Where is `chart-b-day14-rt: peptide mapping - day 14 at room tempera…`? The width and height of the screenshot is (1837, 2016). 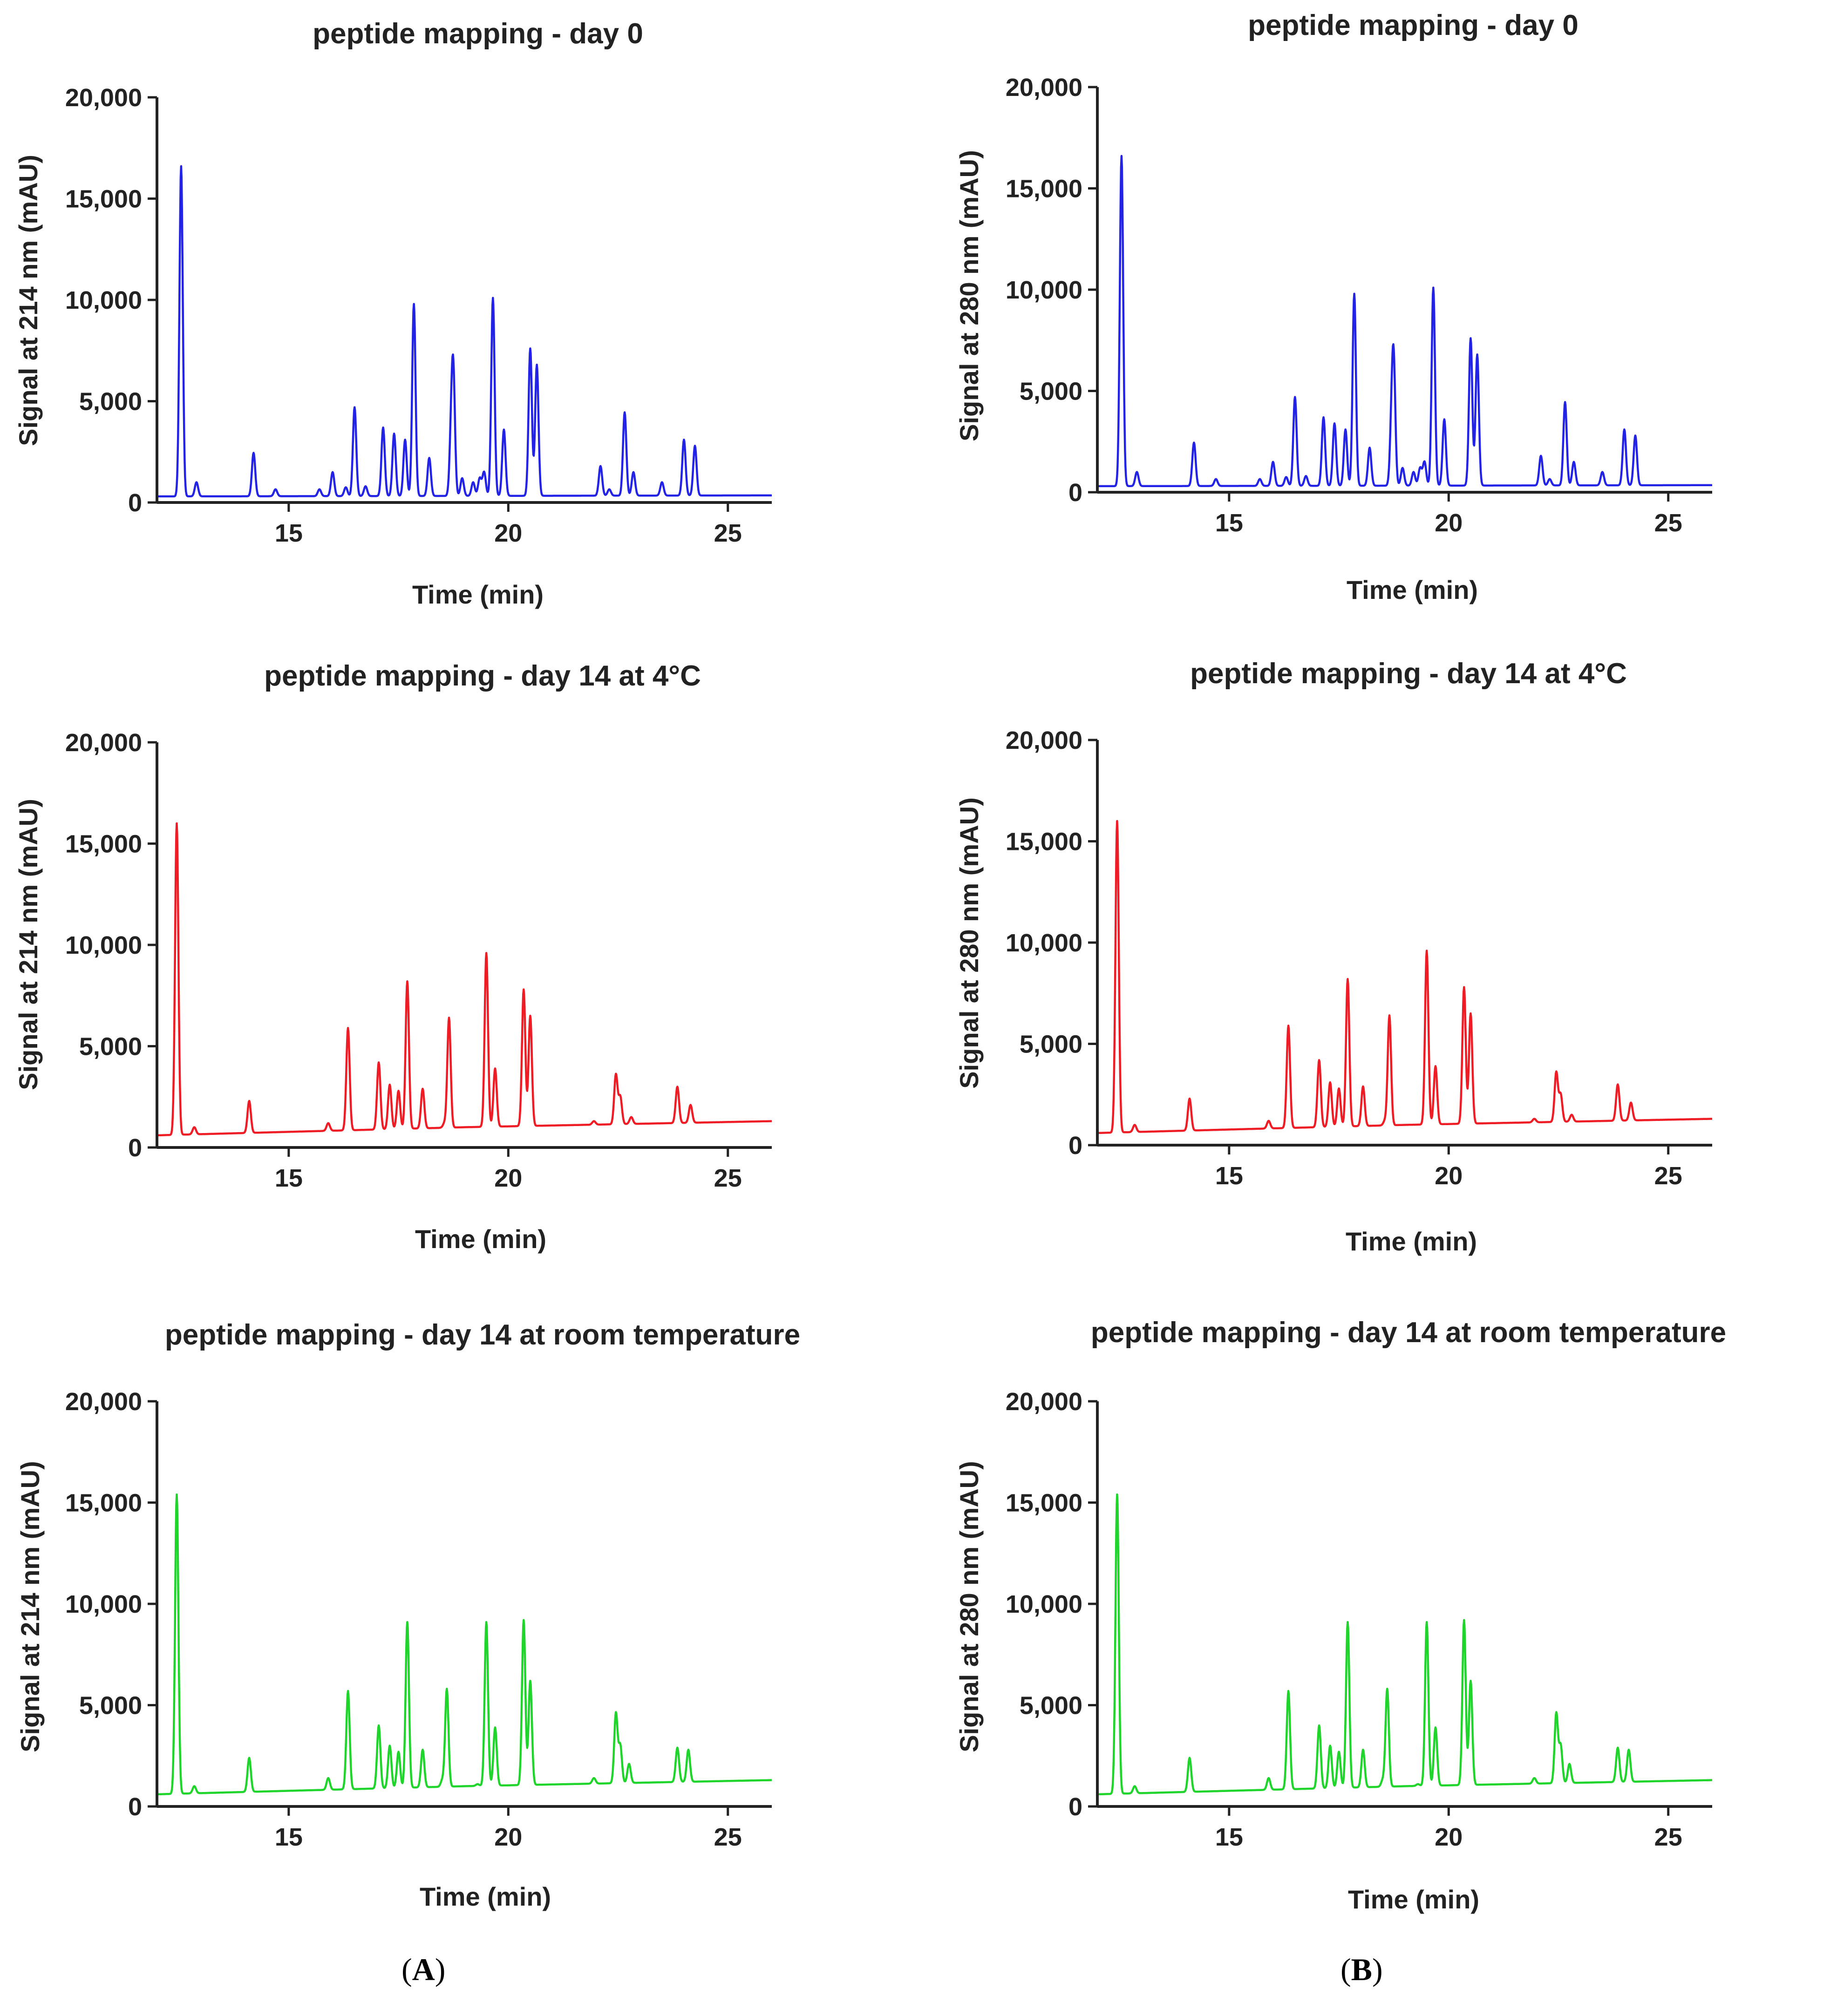 chart-b-day14-rt: peptide mapping - day 14 at room tempera… is located at coordinates (1340, 1615).